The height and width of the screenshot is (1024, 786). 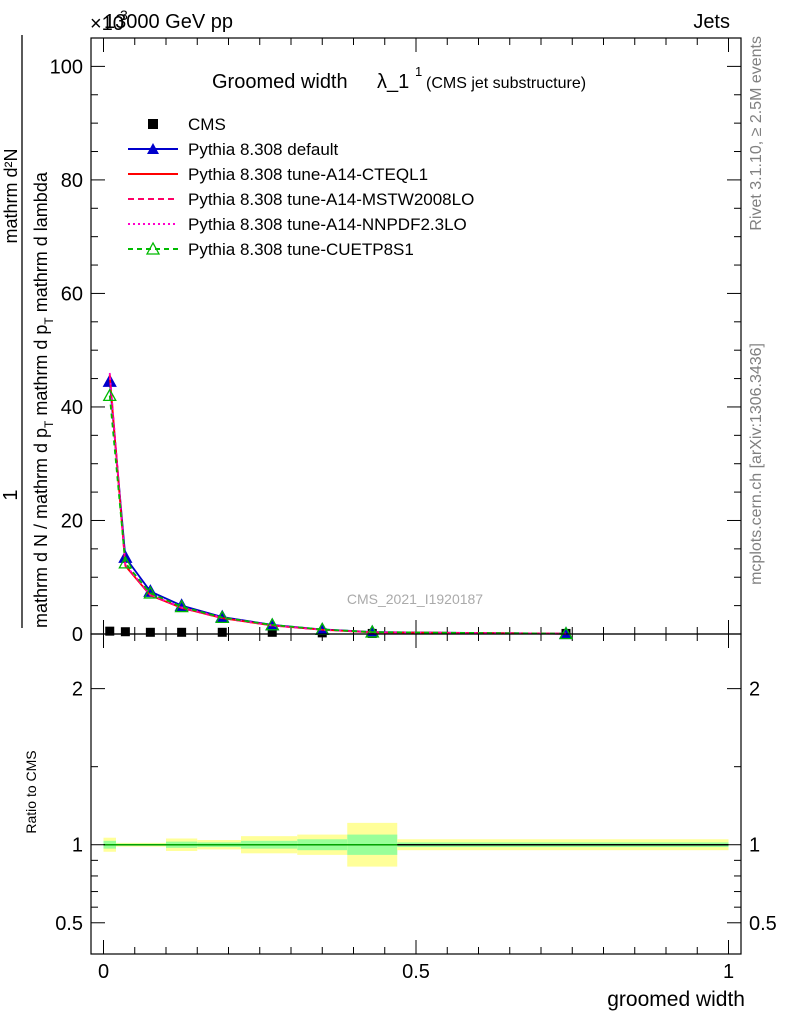 What do you see at coordinates (124, 15) in the screenshot?
I see `exponent-power: 3` at bounding box center [124, 15].